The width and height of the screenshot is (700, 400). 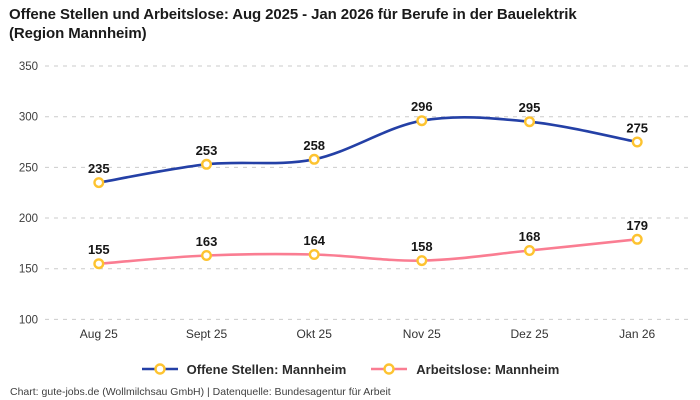 I want to click on x-axis-tick-label: Jan 26, so click(x=637, y=334).